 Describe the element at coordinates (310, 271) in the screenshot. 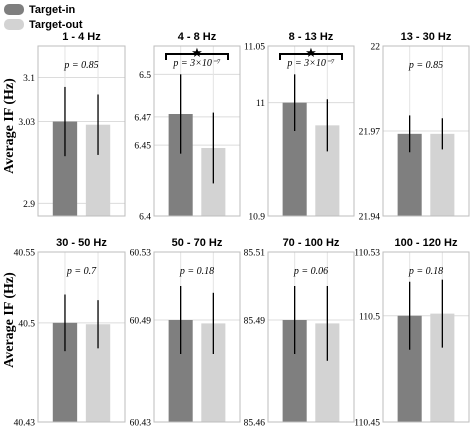

I see `p-value-label: p = 0.06` at that location.